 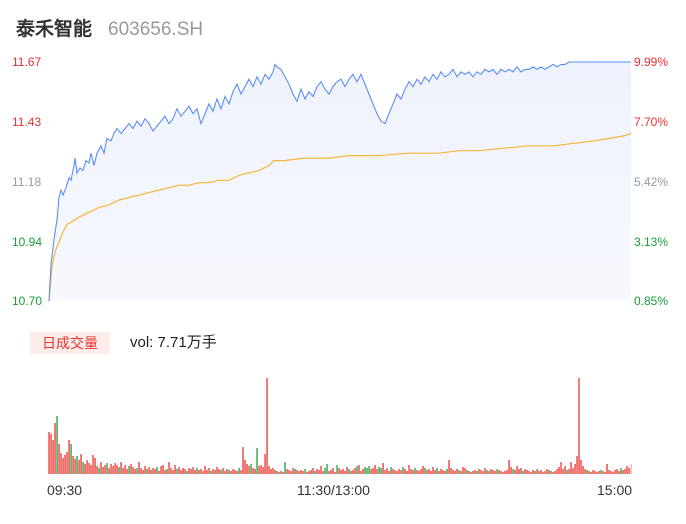 What do you see at coordinates (173, 342) in the screenshot?
I see `volume-value: vol: 7.71万手` at bounding box center [173, 342].